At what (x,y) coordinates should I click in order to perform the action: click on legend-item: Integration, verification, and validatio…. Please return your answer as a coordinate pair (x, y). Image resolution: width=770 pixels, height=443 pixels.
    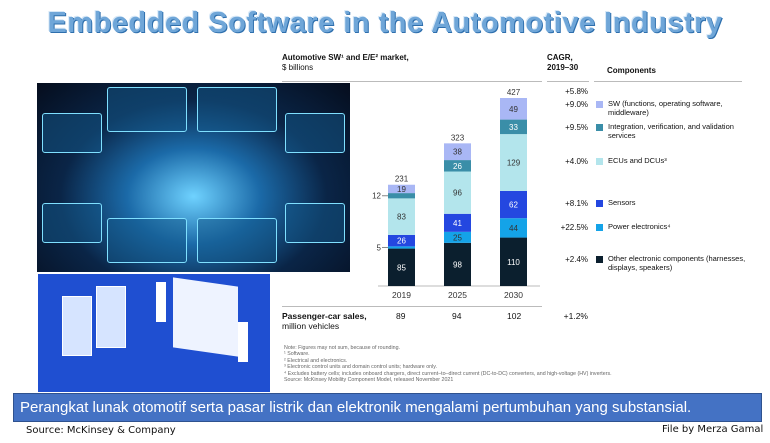
    Looking at the image, I should click on (671, 131).